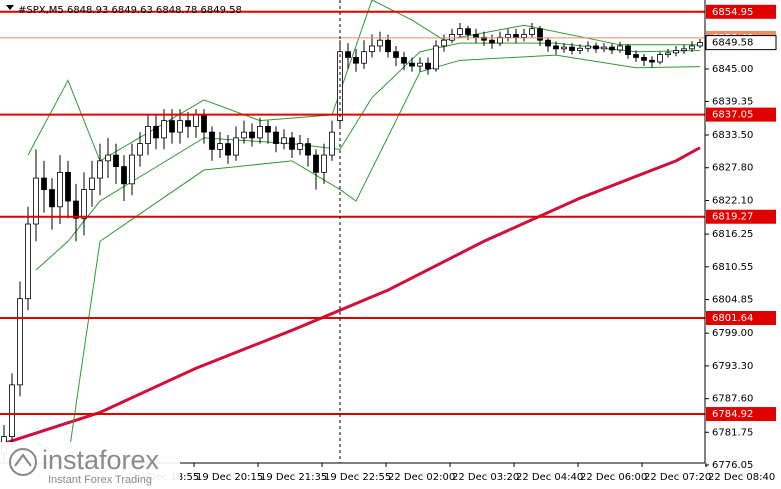 The height and width of the screenshot is (489, 781). Describe the element at coordinates (741, 477) in the screenshot. I see `x-tick-label: 22 Dec 08:40` at that location.